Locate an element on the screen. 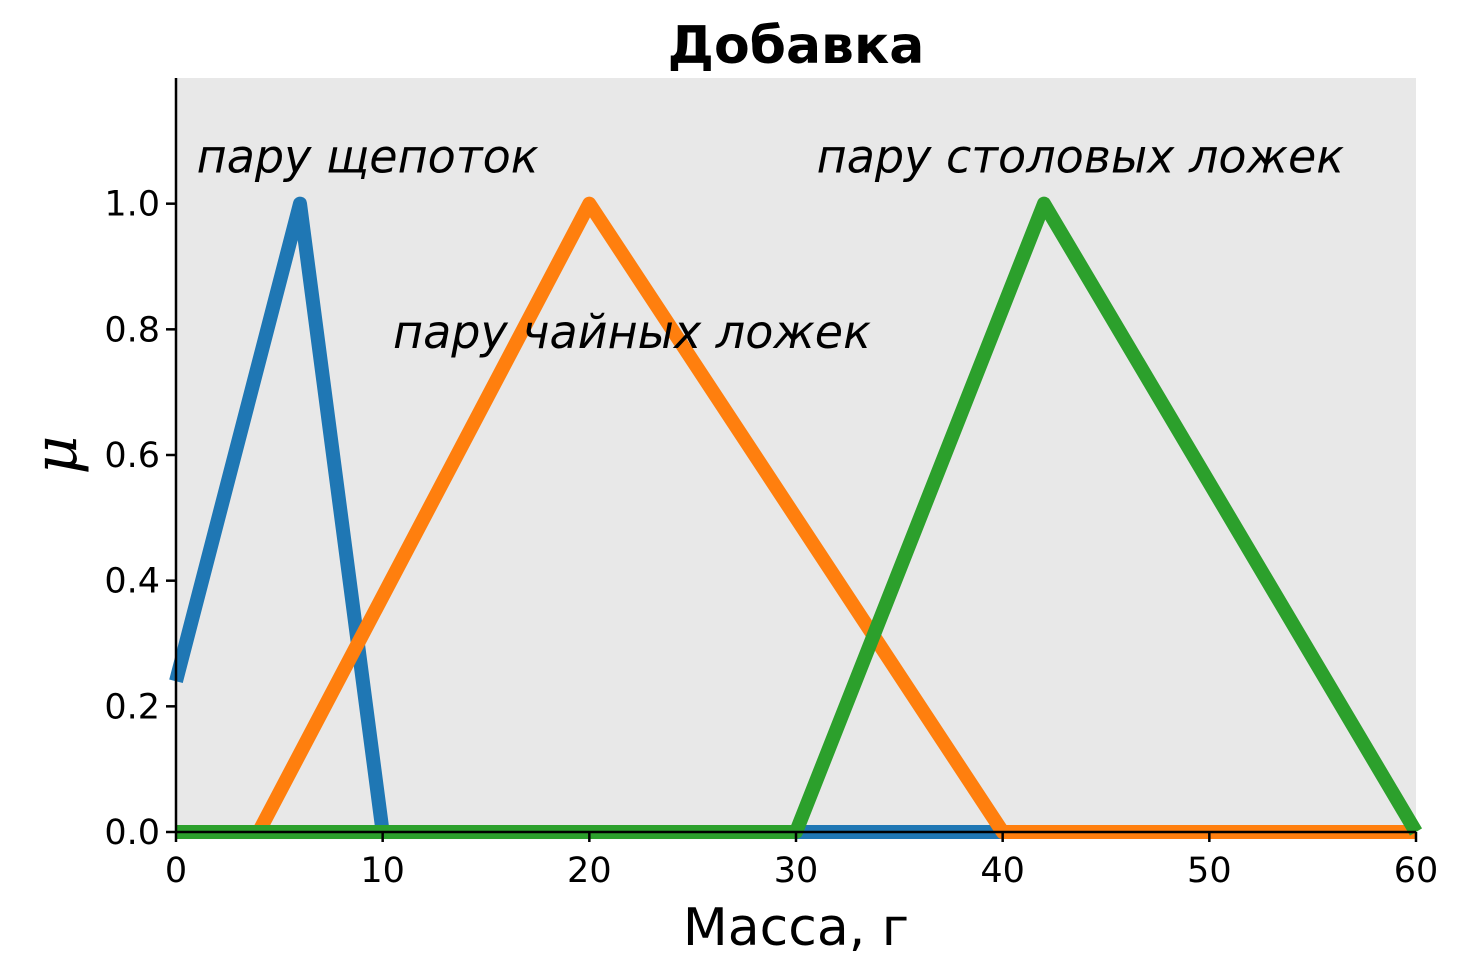  y-tick-label: 0.8 is located at coordinates (132, 330).